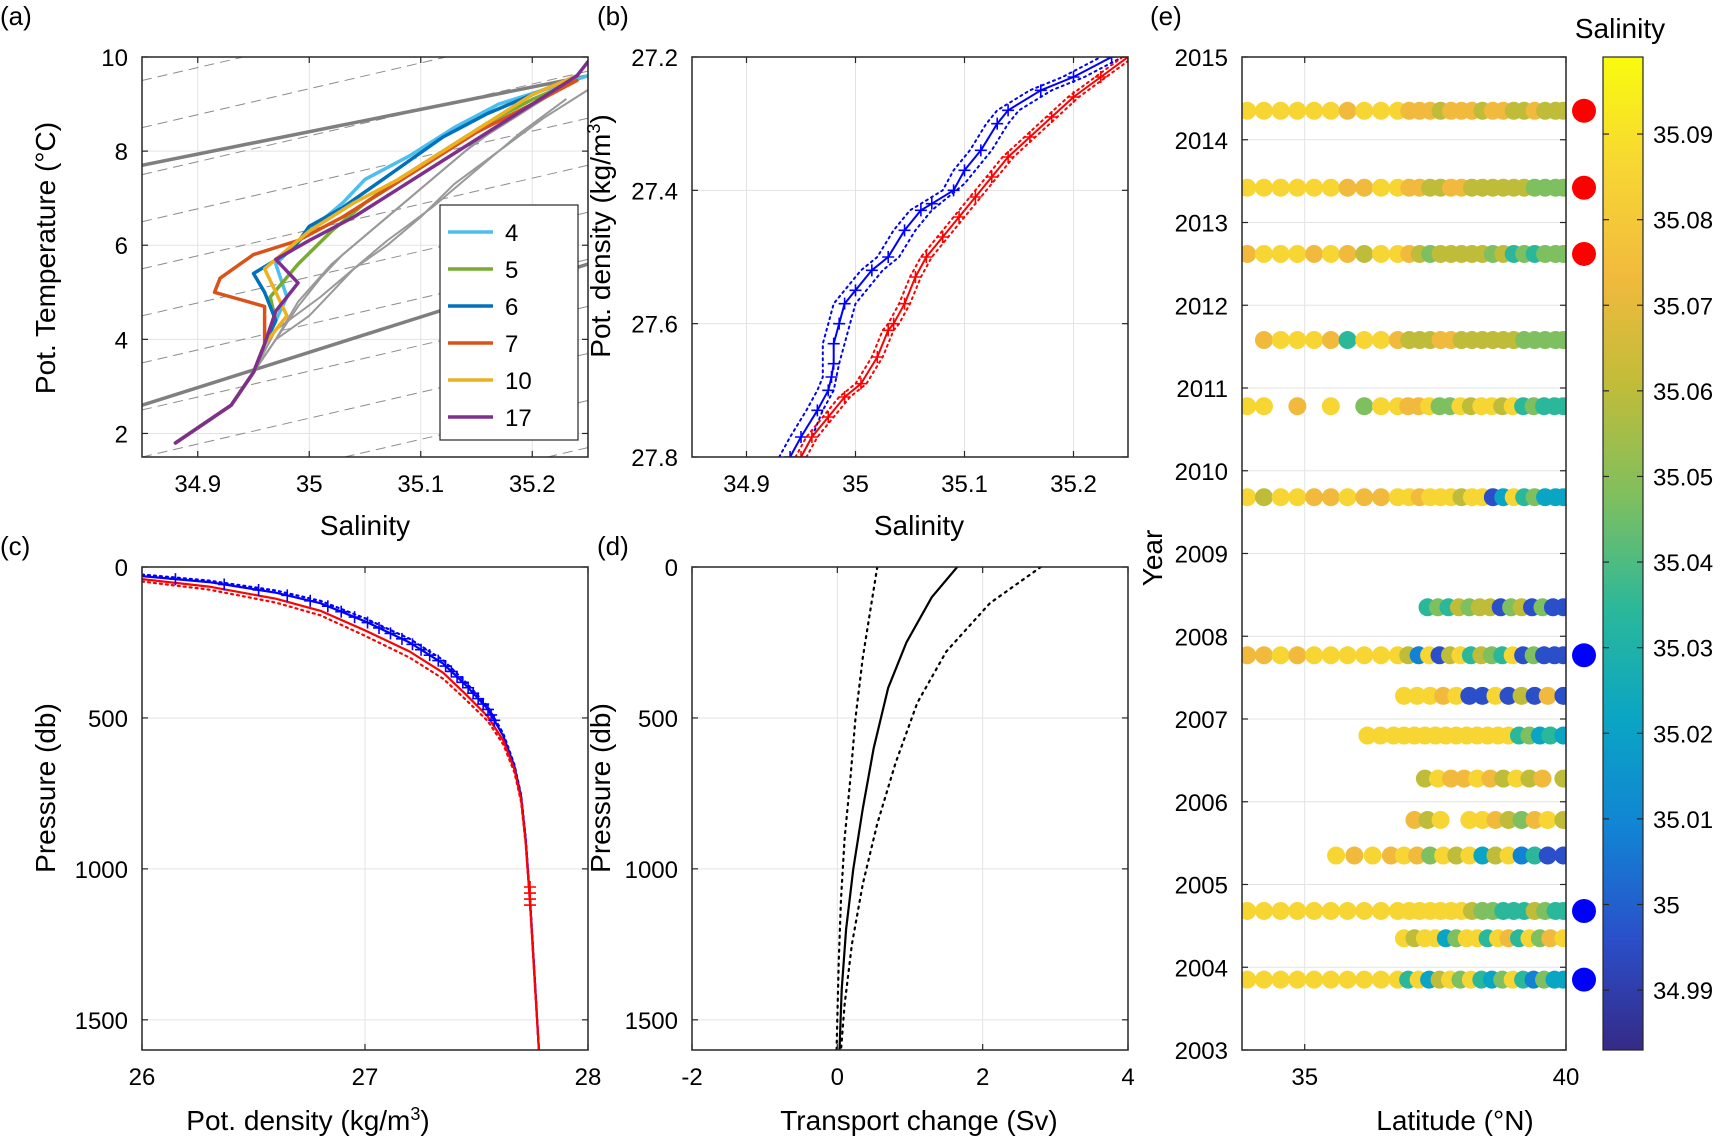  Describe the element at coordinates (1201, 886) in the screenshot. I see `y-tick-label: 2005` at that location.